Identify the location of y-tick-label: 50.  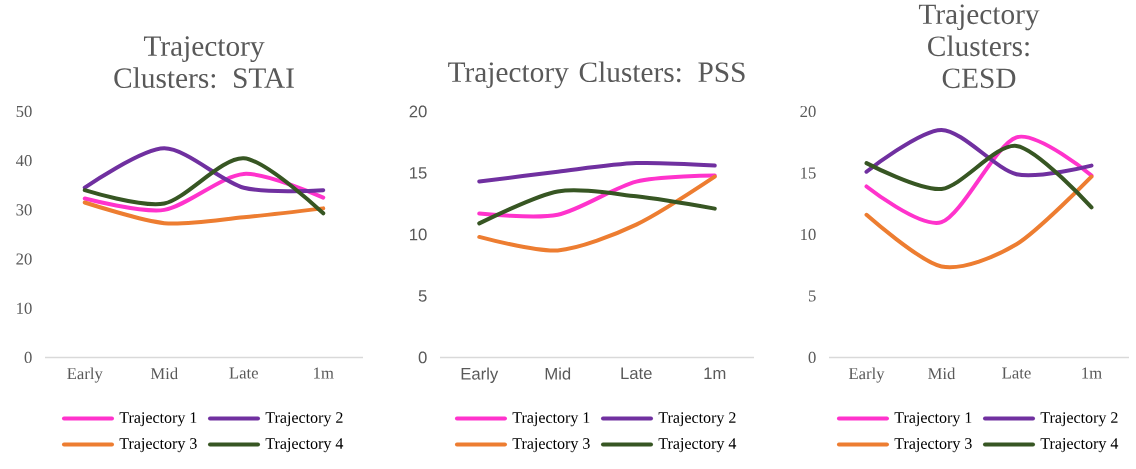
(24, 111).